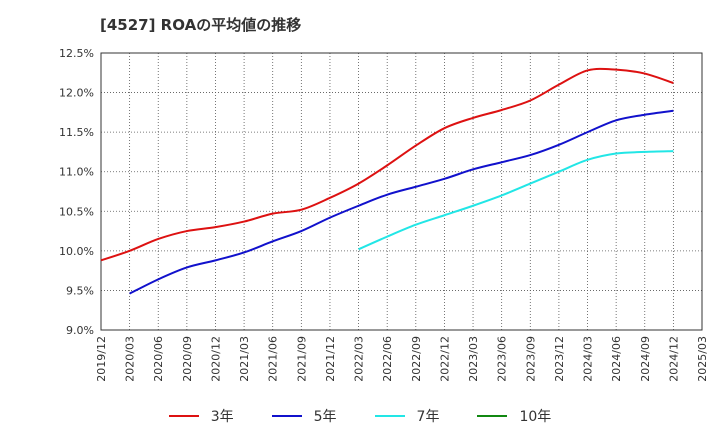 Image resolution: width=720 pixels, height=440 pixels. I want to click on x-tick-label: 2022/06, so click(387, 359).